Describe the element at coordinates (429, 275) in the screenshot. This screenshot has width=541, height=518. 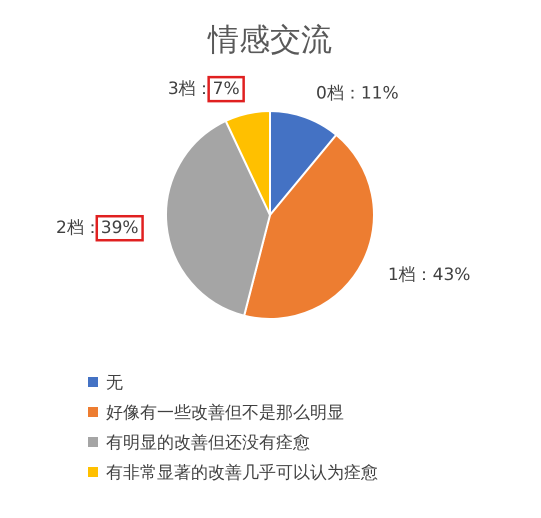
I see `data-label: 1档：43%` at that location.